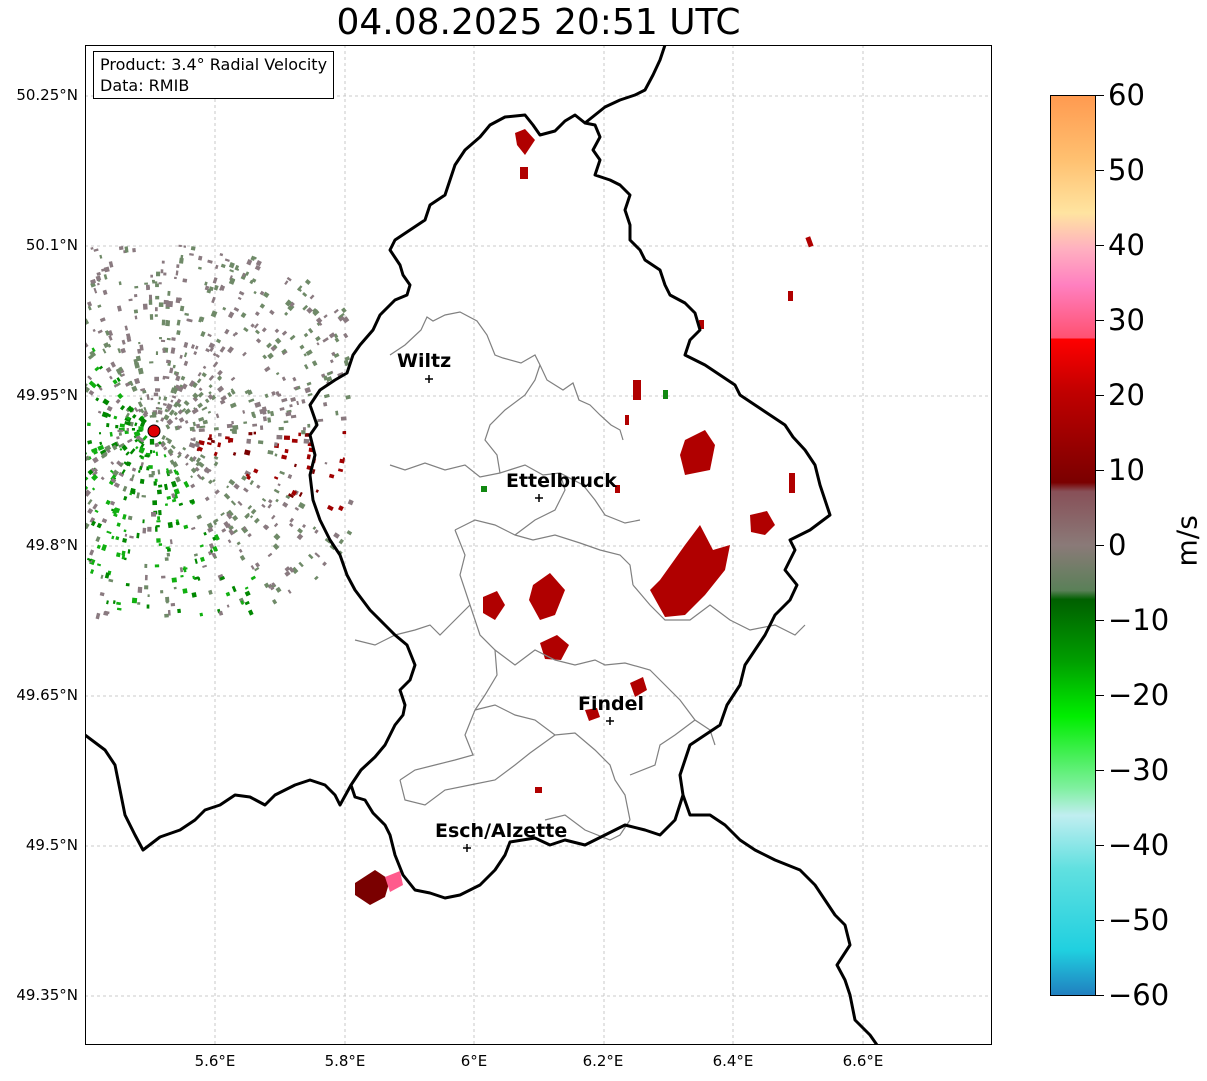  I want to click on colorbar-label: 20, so click(1126, 395).